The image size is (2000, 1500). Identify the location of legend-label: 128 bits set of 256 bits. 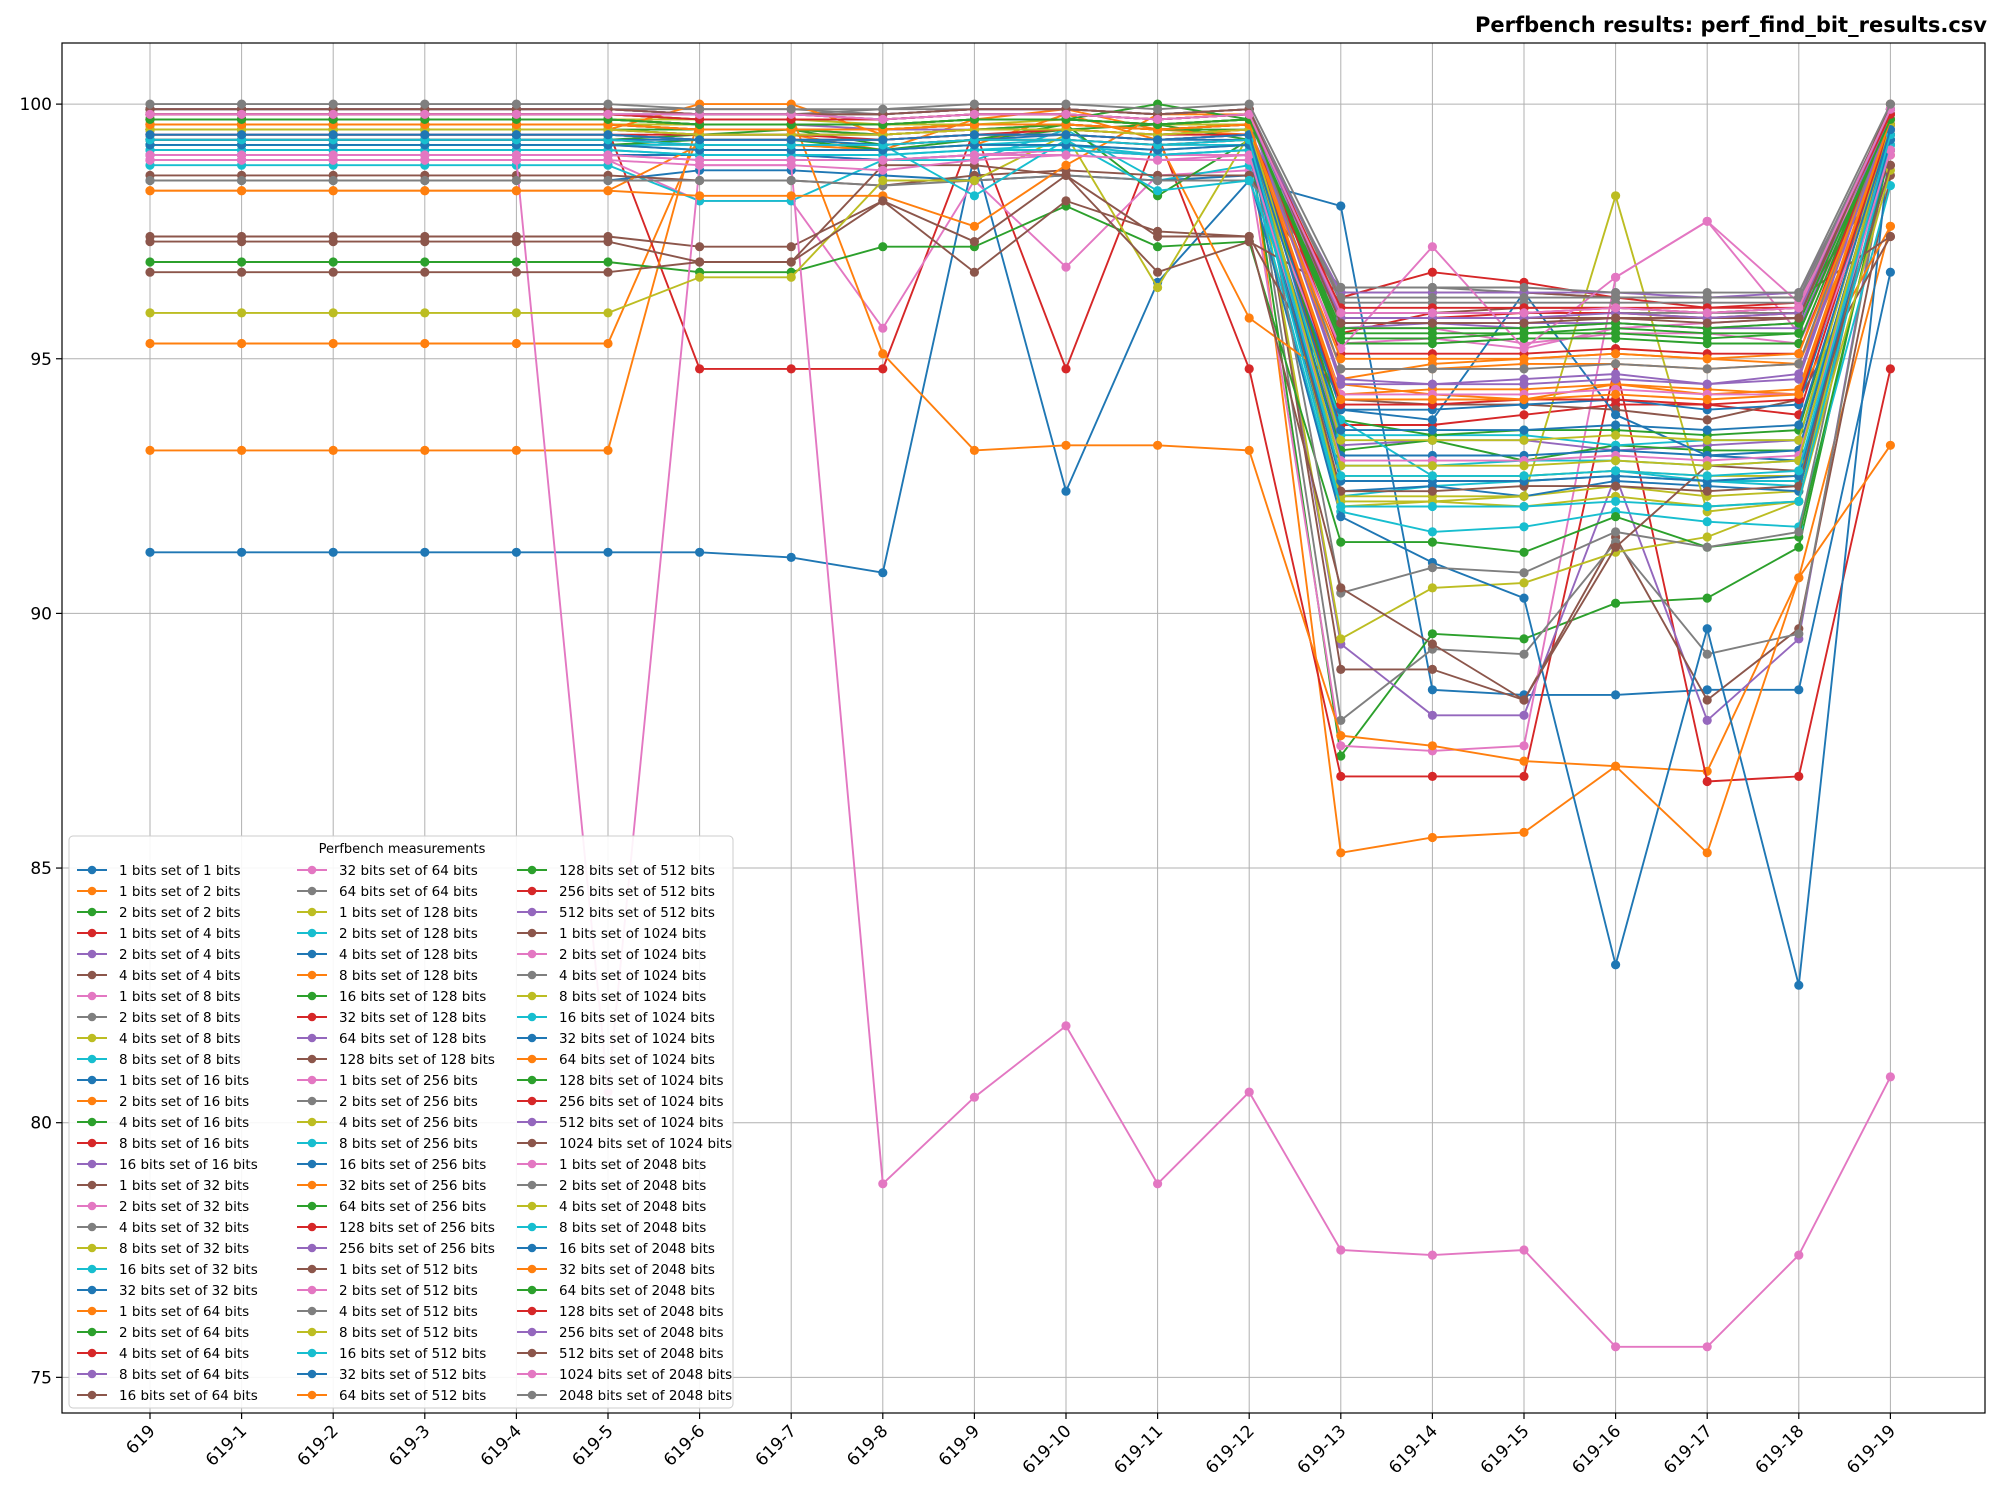
(417, 1228).